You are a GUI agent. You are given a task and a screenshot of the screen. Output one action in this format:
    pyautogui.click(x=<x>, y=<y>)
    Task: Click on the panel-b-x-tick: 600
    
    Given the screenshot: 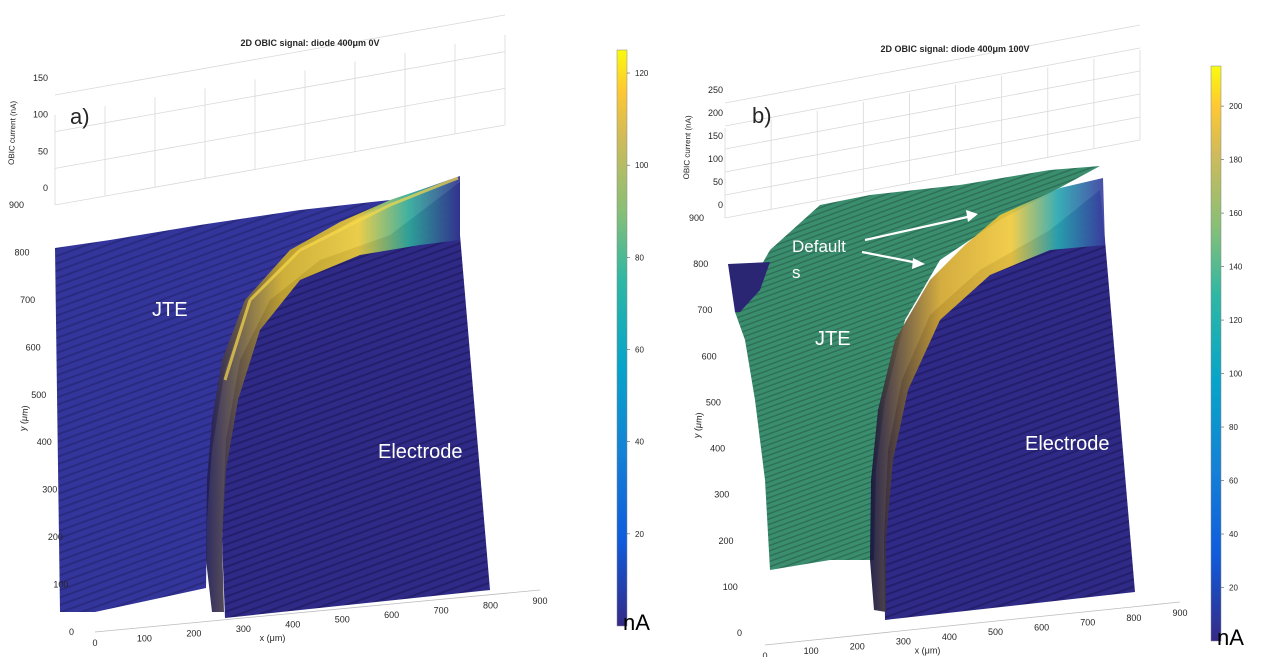 What is the action you would take?
    pyautogui.click(x=1041, y=627)
    